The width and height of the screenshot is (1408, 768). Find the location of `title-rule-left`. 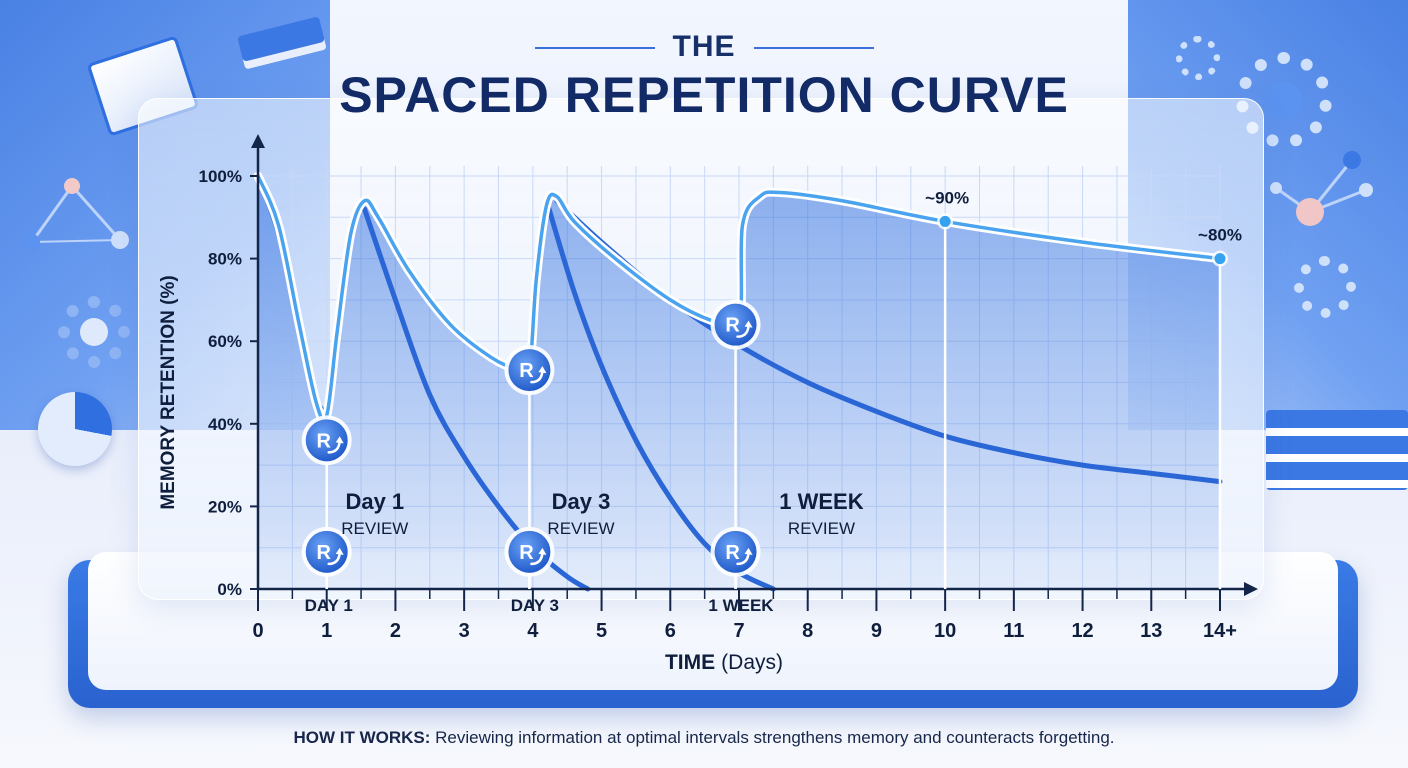

title-rule-left is located at coordinates (594, 48).